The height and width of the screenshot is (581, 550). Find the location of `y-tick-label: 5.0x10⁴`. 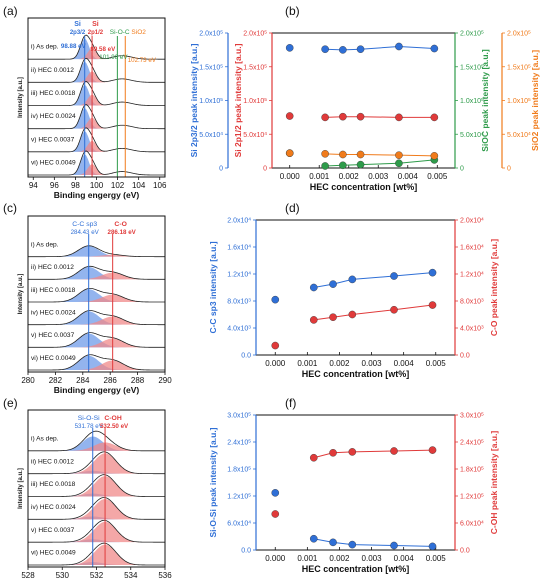

y-tick-label: 5.0x10⁴ is located at coordinates (211, 134).